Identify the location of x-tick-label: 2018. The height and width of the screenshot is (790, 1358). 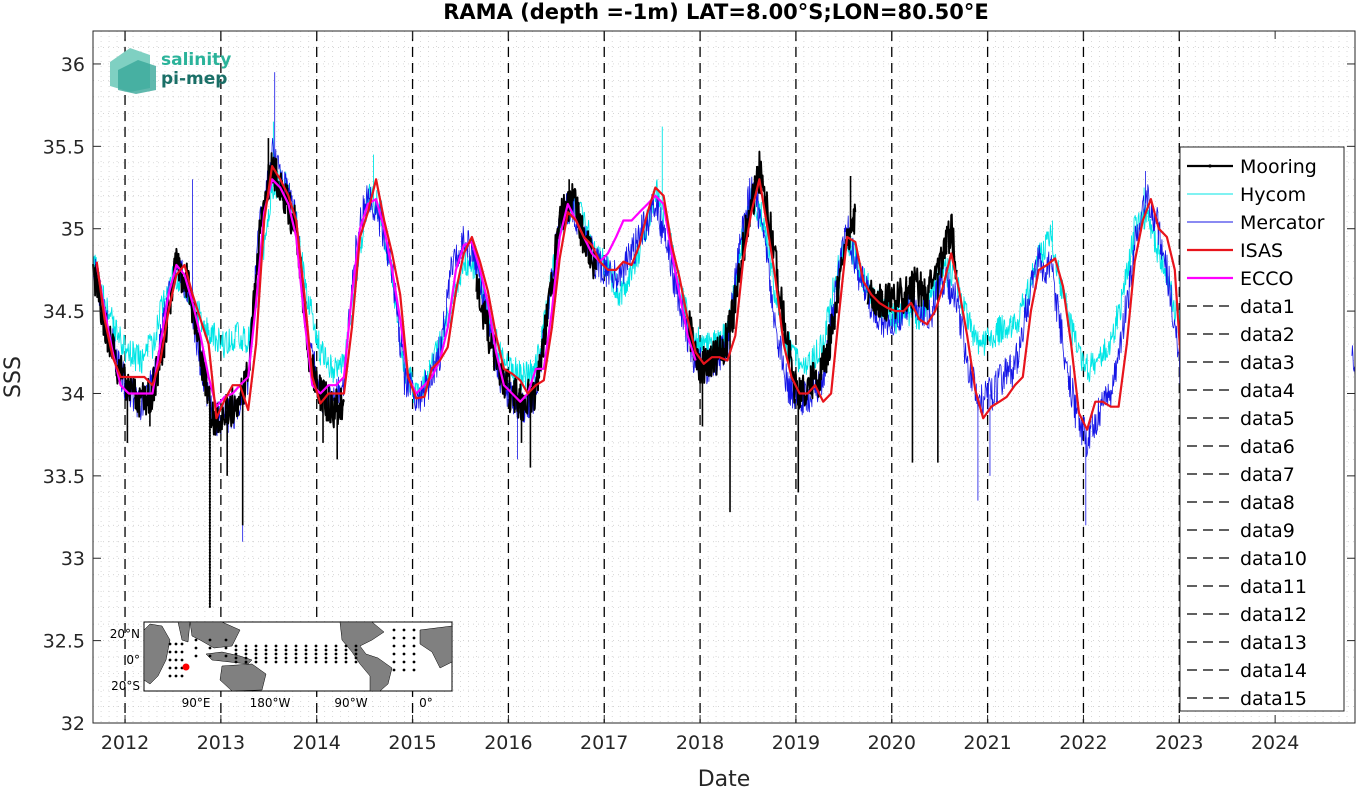
(700, 743).